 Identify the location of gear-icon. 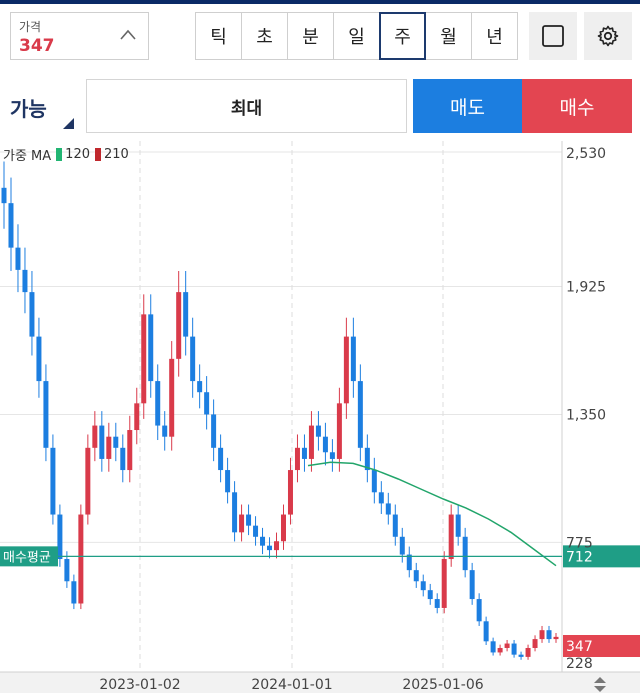
(608, 36).